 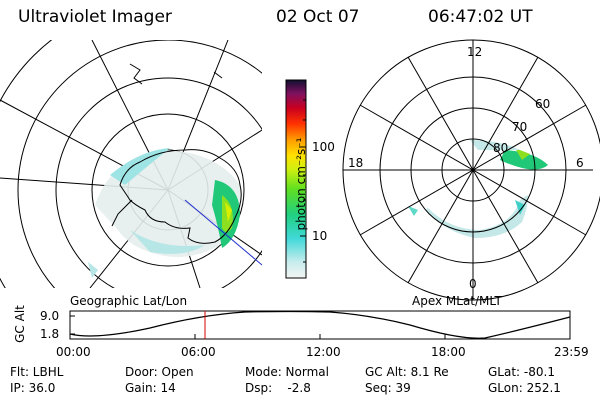 I want to click on mlat-label-60: 60, so click(x=543, y=104).